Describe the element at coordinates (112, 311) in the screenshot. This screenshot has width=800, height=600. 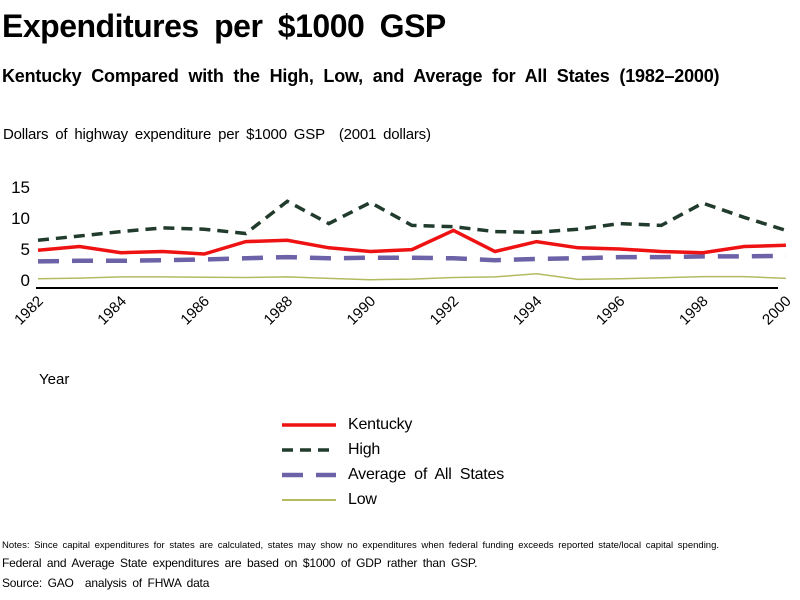
I see `x-tick-label-1984: 1984` at that location.